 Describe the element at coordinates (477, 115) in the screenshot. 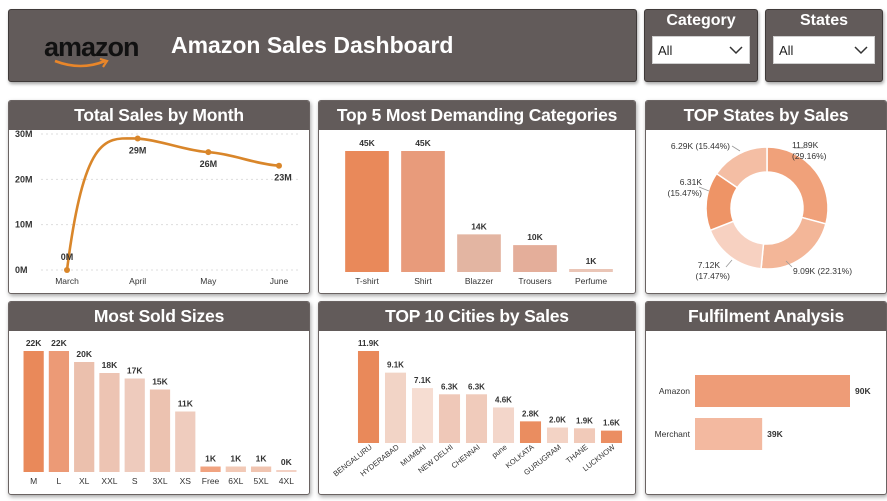

I see `chart-title: Top 5 Most Demanding Categories` at that location.